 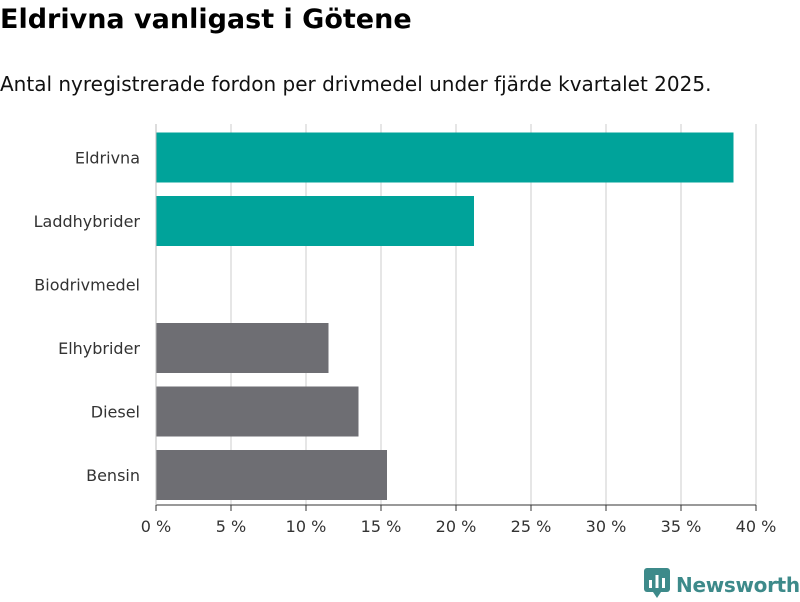 I want to click on category-label: Diesel, so click(x=115, y=412).